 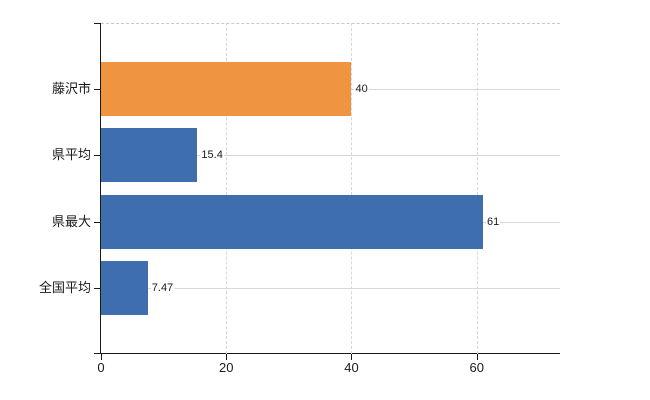 I want to click on category-label: 藤沢市, so click(x=71, y=89).